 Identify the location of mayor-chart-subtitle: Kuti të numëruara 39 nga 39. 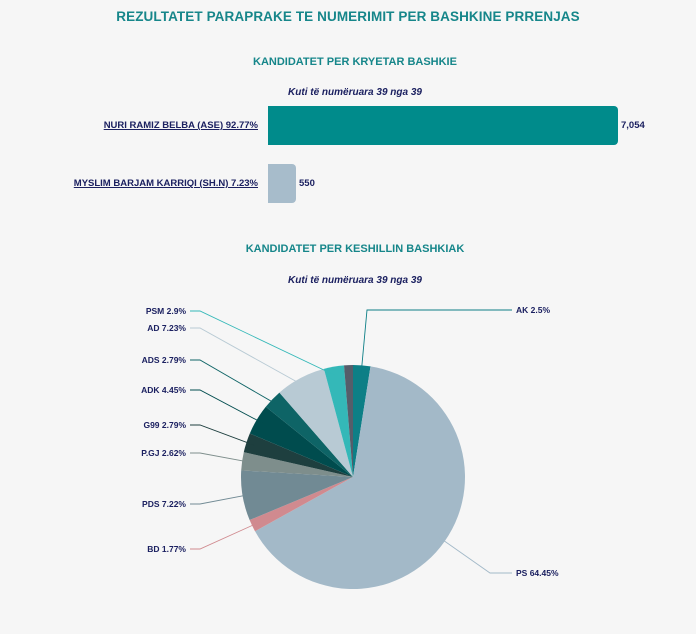
(355, 92).